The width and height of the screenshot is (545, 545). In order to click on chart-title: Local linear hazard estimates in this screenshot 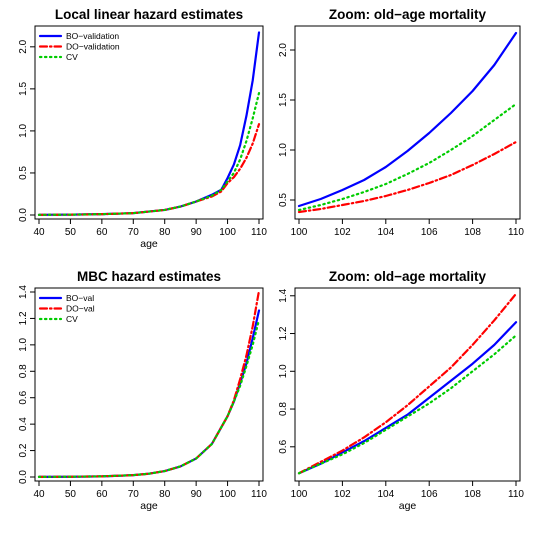, I will do `click(149, 14)`.